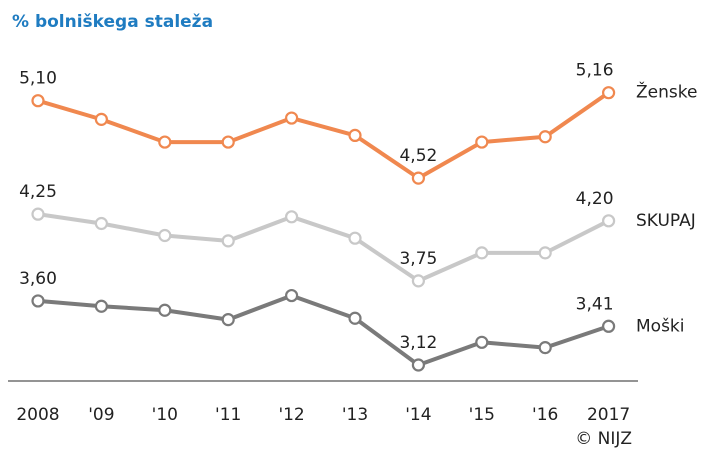 The height and width of the screenshot is (449, 727). What do you see at coordinates (228, 415) in the screenshot?
I see `x-tick-label: '11` at bounding box center [228, 415].